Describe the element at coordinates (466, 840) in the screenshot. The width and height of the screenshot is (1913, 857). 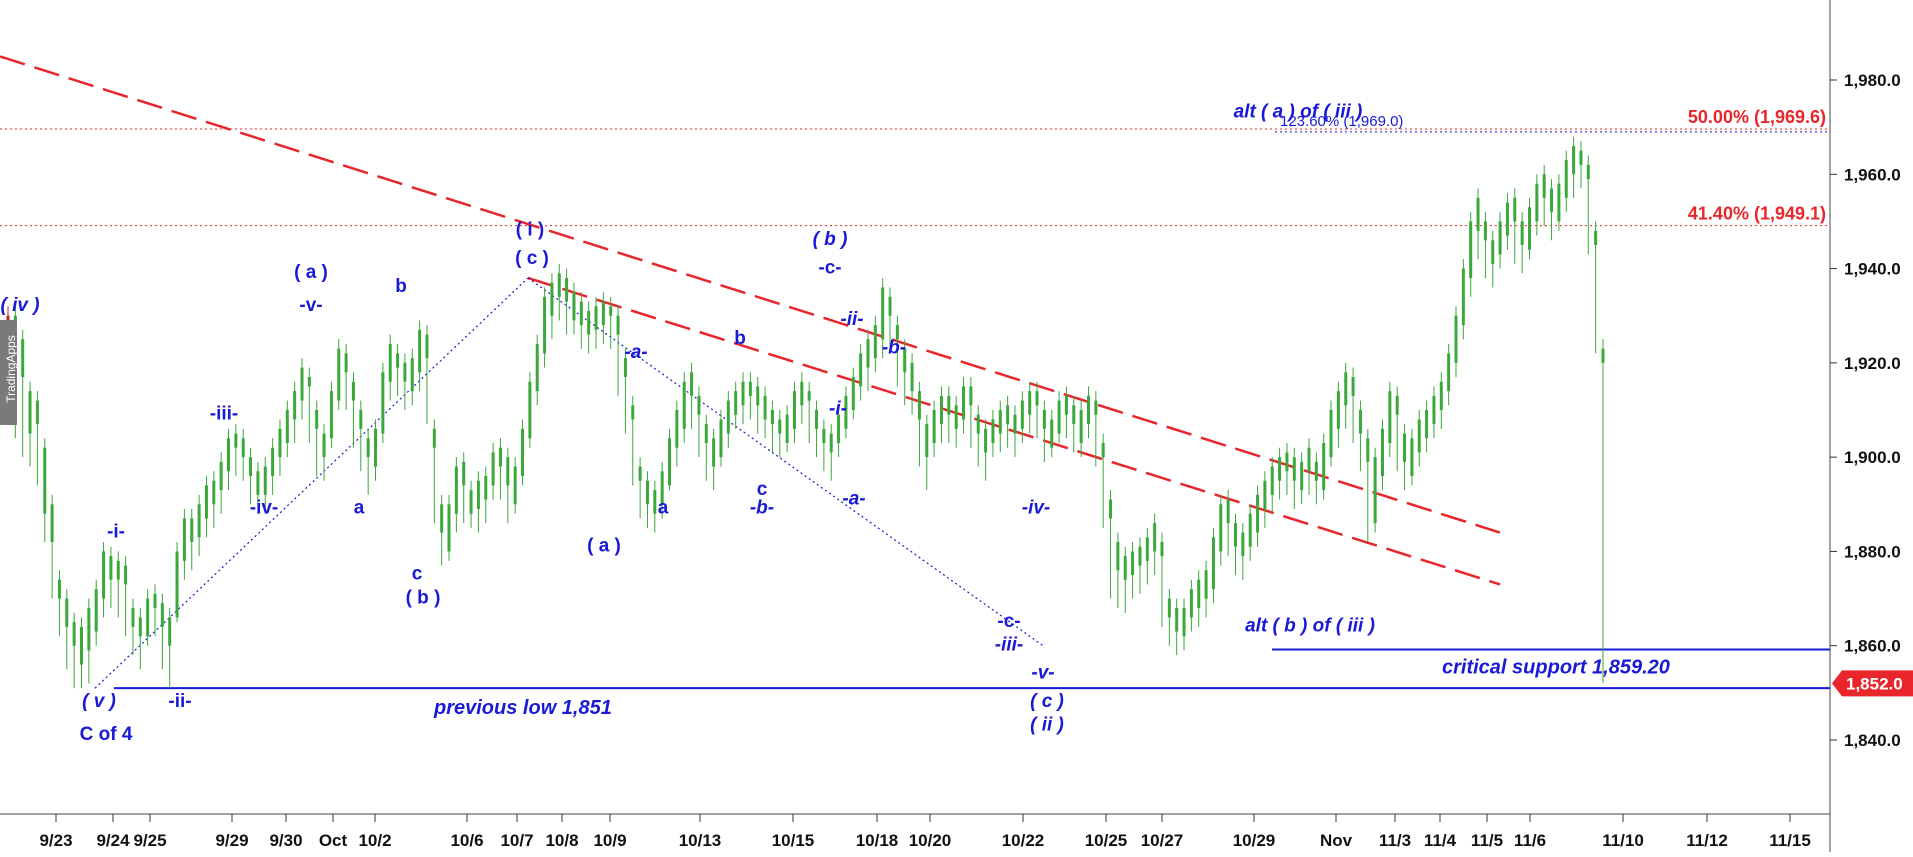
I see `x-tick-label: 10/6` at that location.